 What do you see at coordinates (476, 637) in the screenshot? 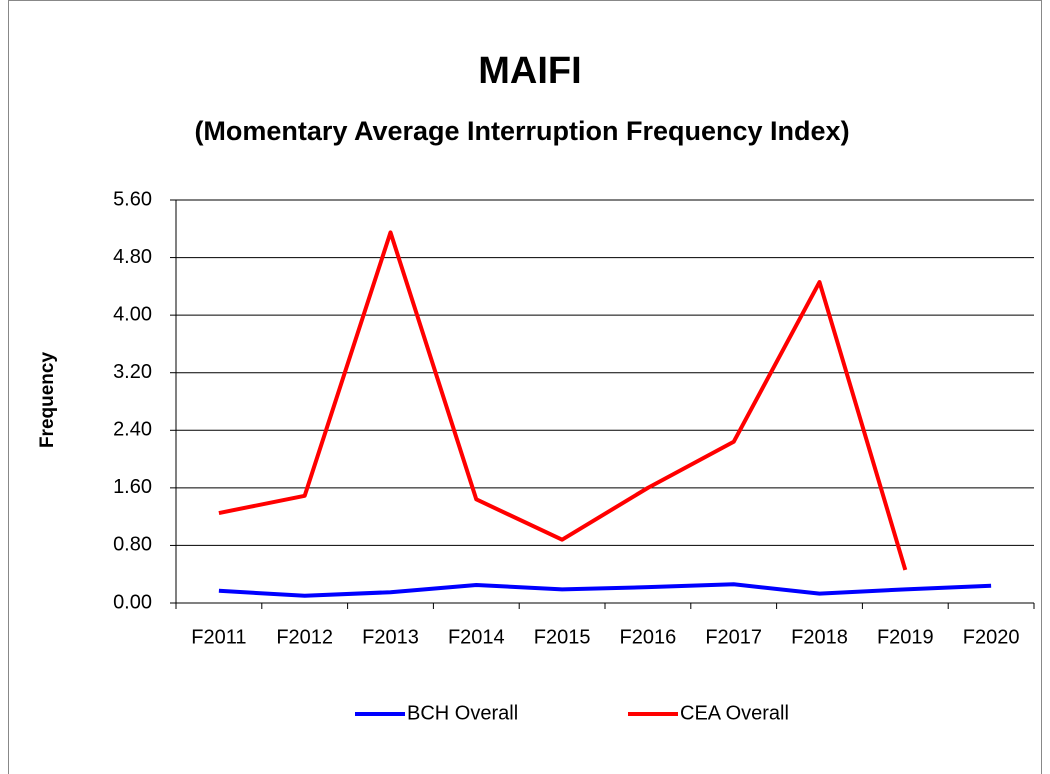
I see `x-tick-label: F2014` at bounding box center [476, 637].